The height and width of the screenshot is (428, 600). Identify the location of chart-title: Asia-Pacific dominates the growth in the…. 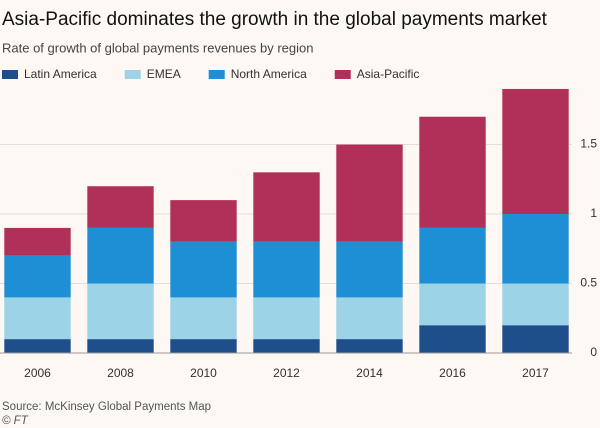
(275, 19).